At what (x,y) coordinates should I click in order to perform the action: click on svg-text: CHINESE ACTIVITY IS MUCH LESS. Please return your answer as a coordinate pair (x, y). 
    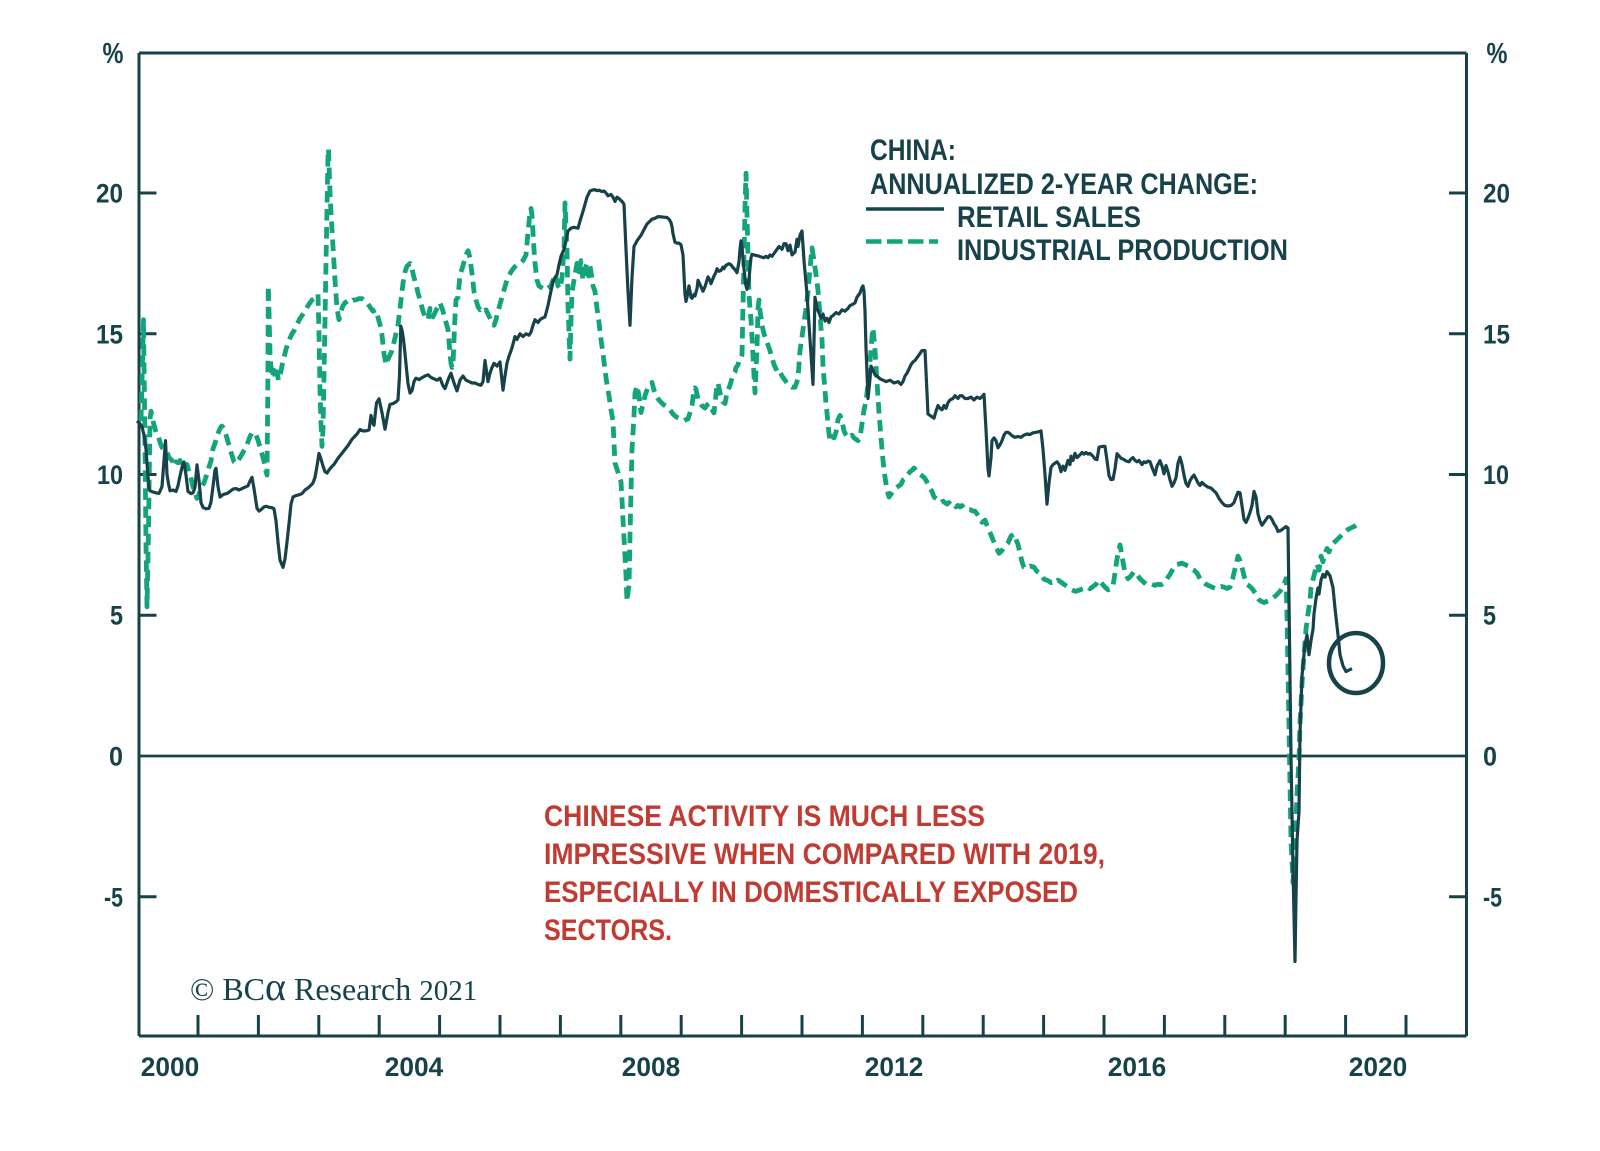
    Looking at the image, I should click on (764, 816).